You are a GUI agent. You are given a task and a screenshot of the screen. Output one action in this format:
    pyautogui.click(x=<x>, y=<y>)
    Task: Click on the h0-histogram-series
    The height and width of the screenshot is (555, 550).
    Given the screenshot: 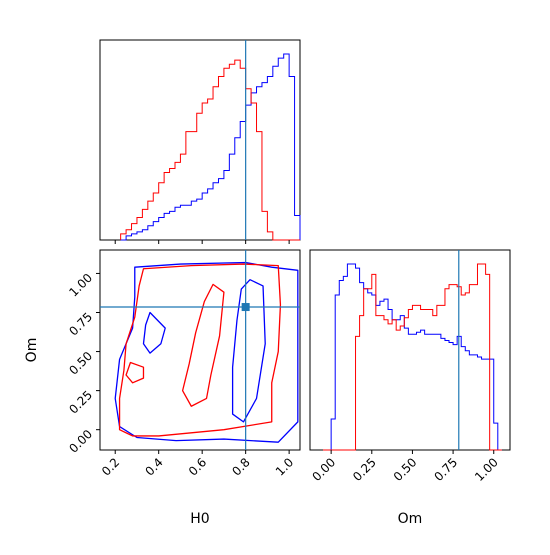 What is the action you would take?
    pyautogui.click(x=210, y=147)
    